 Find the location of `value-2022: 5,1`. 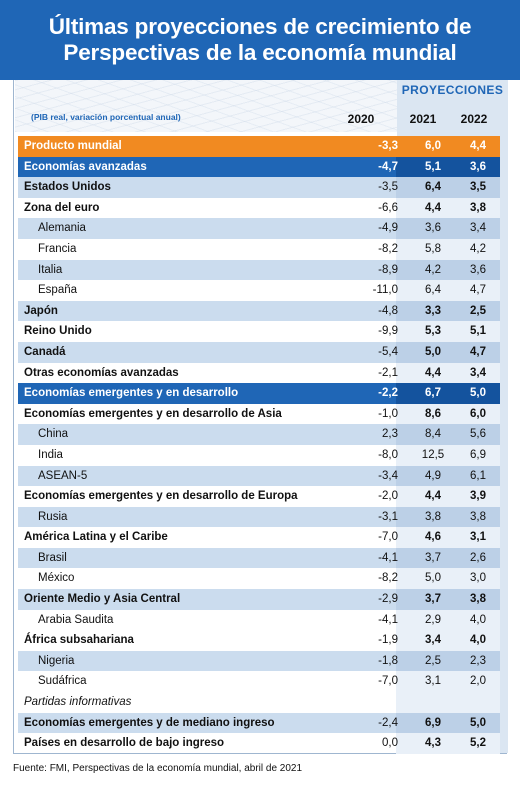

value-2022: 5,1 is located at coordinates (478, 331).